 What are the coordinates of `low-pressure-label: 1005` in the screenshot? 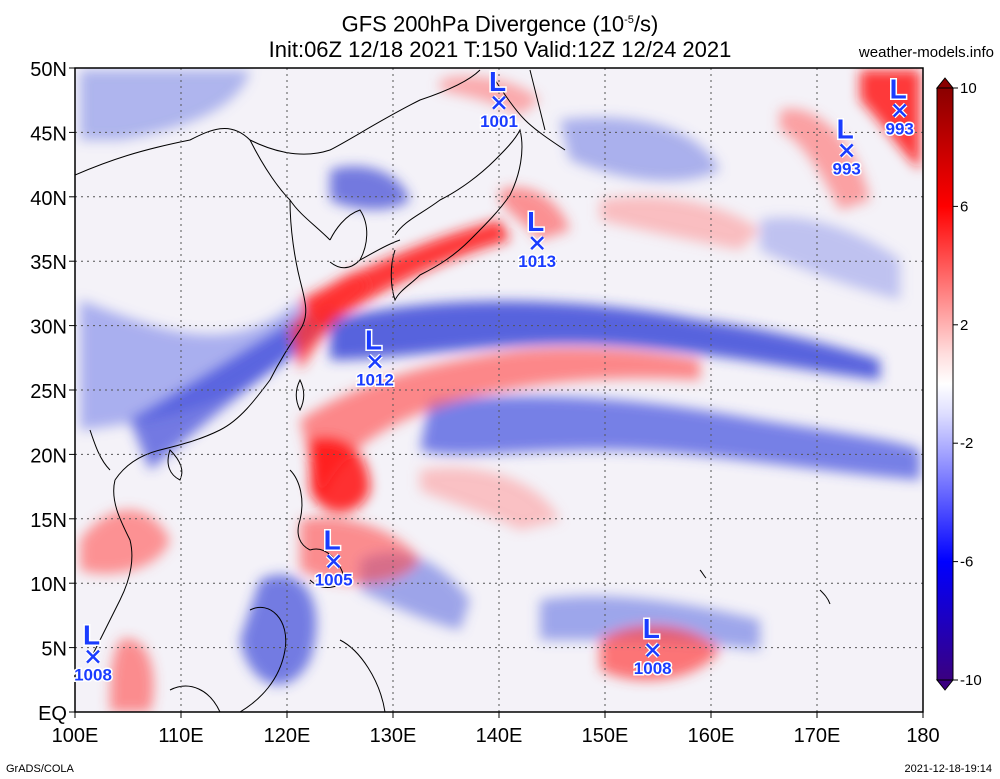 It's located at (334, 579).